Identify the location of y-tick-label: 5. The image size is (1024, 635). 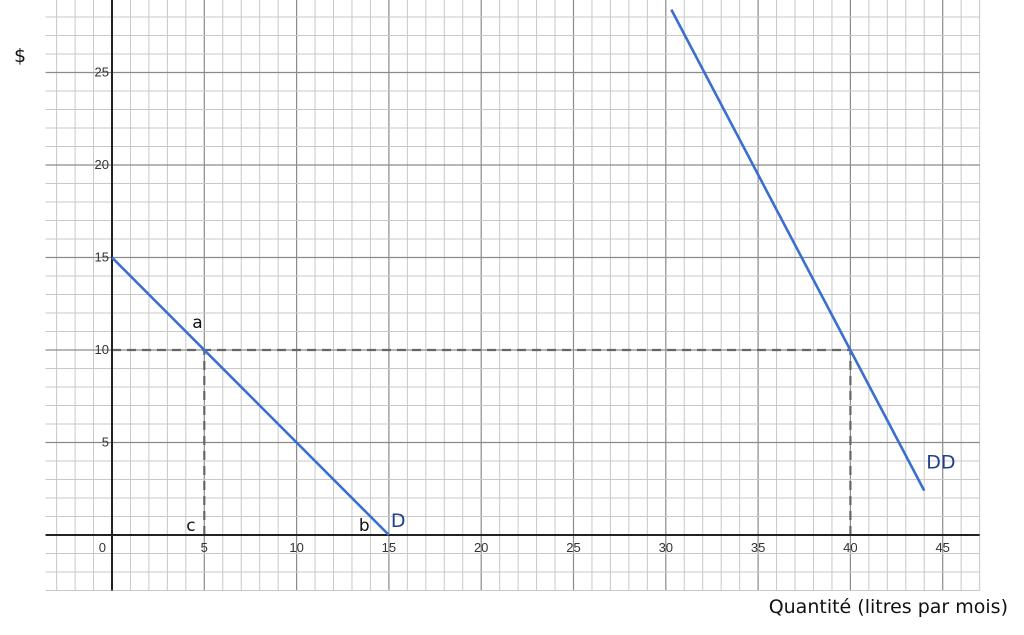
(105, 442).